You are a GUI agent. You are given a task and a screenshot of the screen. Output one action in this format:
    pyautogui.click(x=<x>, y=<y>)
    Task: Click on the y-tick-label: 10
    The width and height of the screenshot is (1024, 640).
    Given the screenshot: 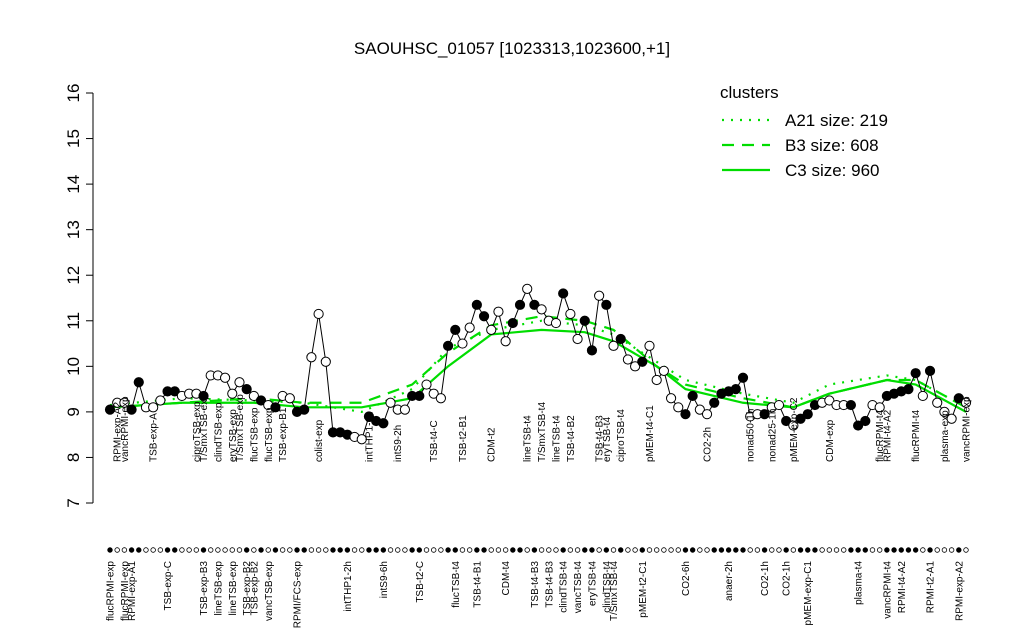 What is the action you would take?
    pyautogui.click(x=73, y=366)
    